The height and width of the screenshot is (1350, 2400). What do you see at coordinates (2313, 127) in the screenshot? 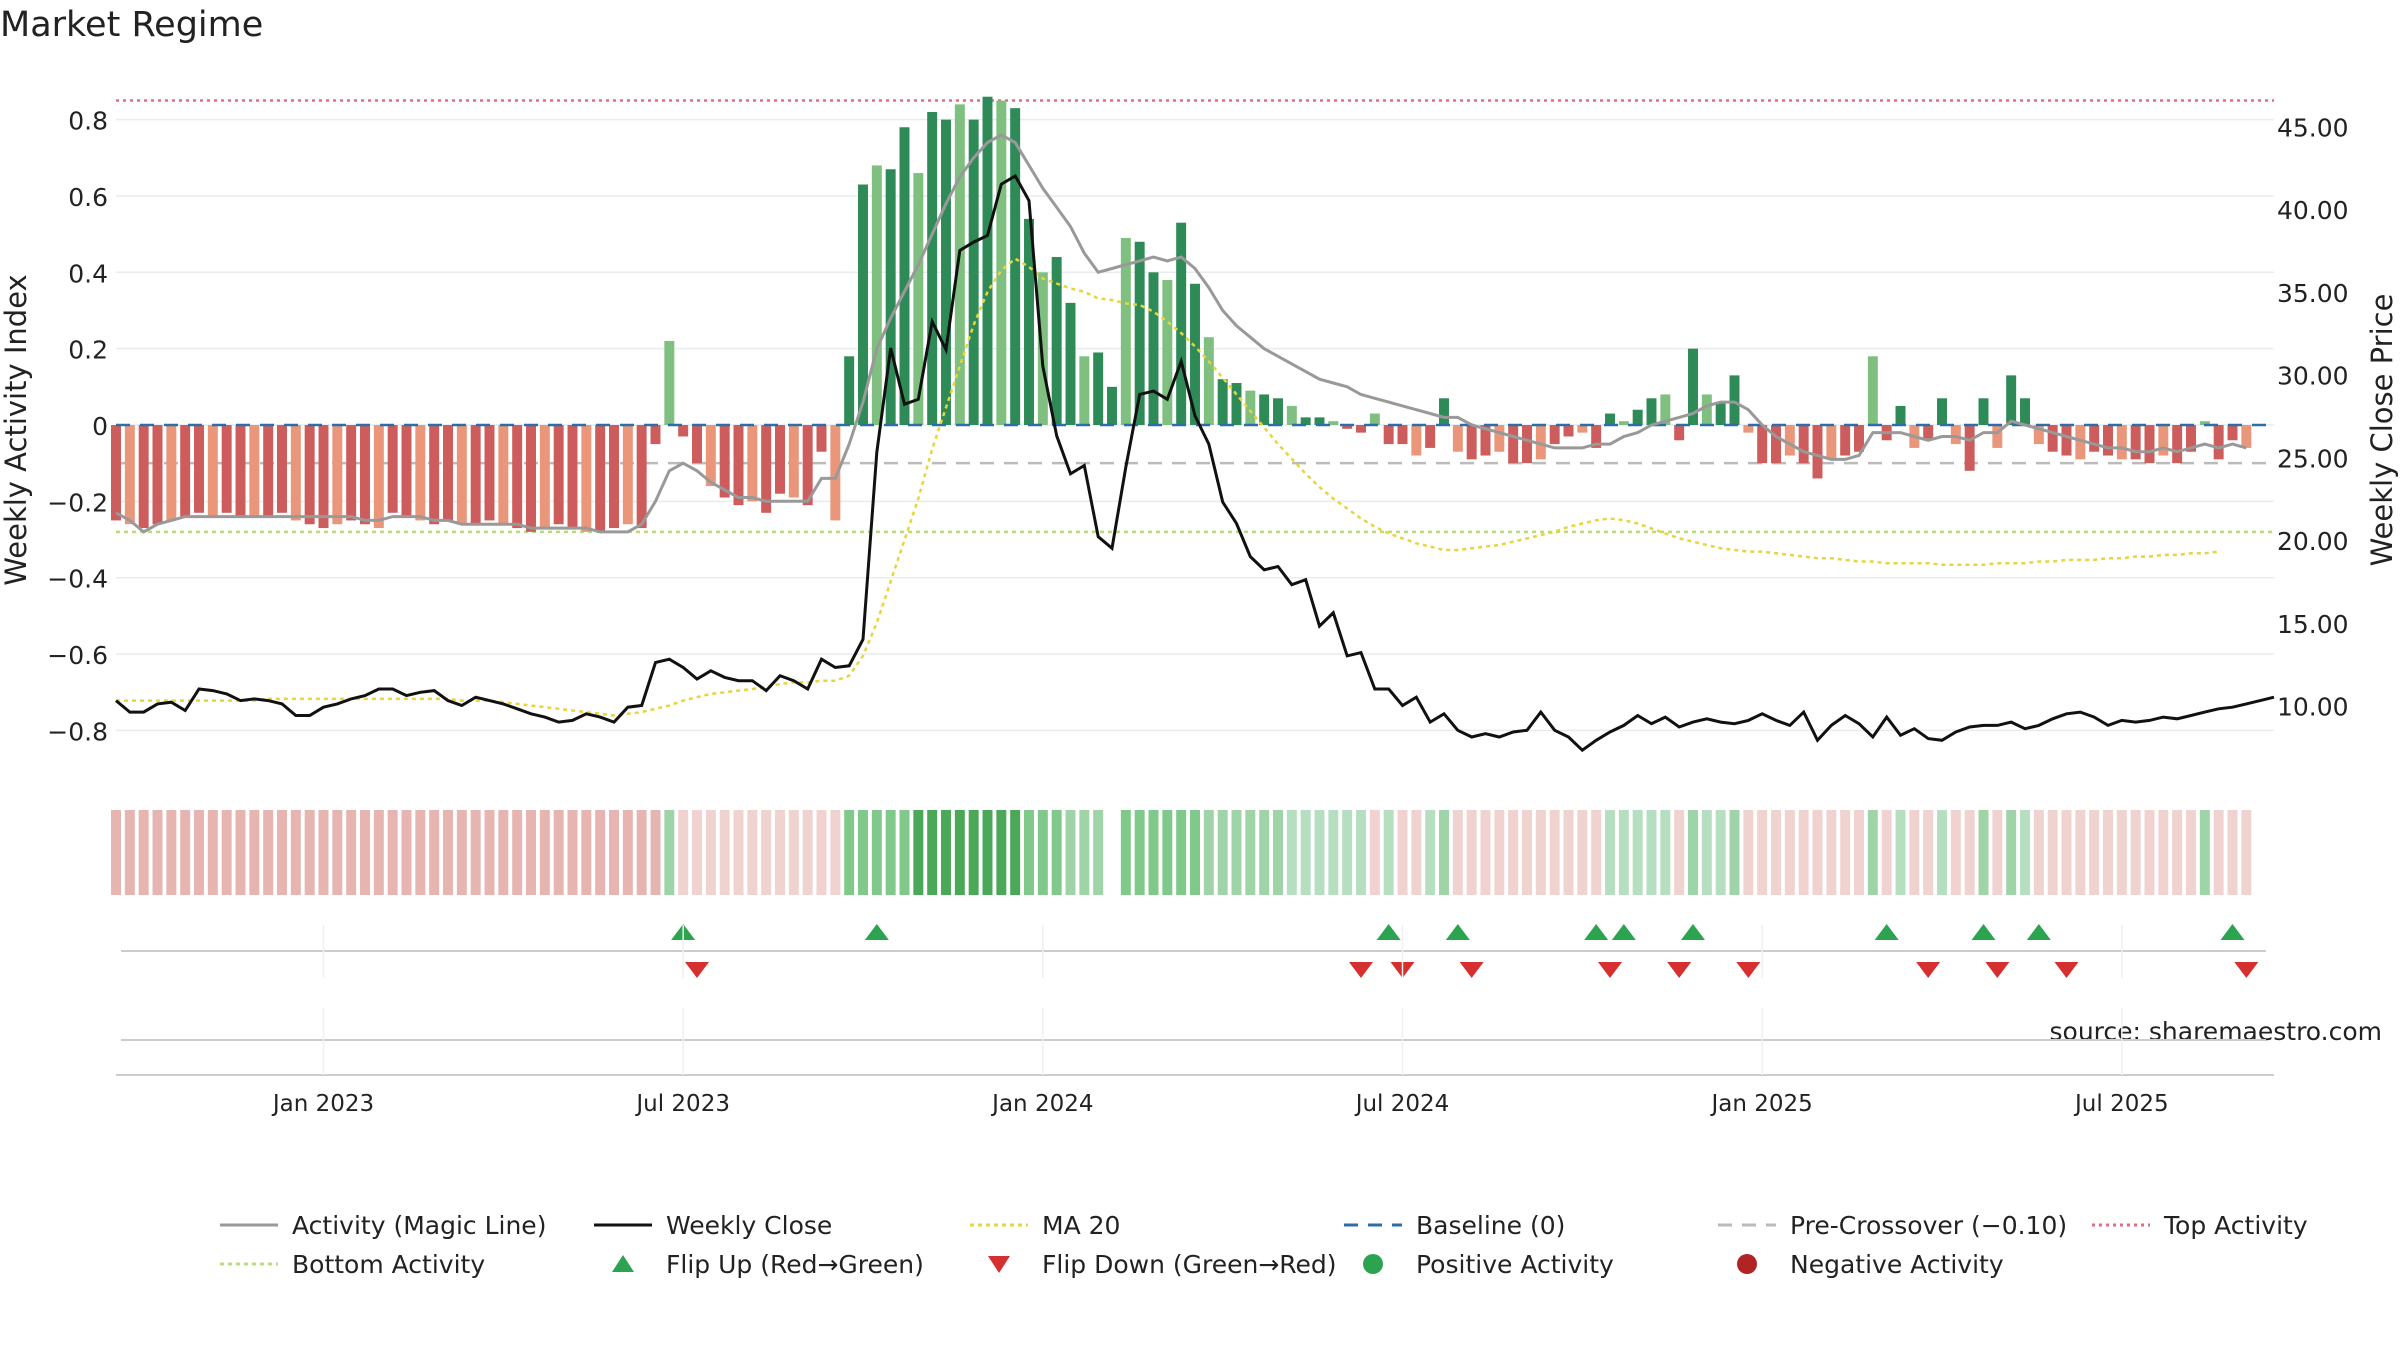
I see `right-tick-label: 45.00` at bounding box center [2313, 127].